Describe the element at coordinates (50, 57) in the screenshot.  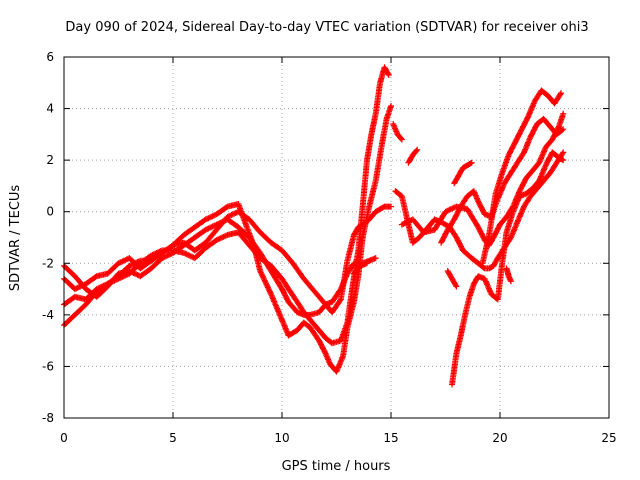
I see `y-tick-label: 6` at that location.